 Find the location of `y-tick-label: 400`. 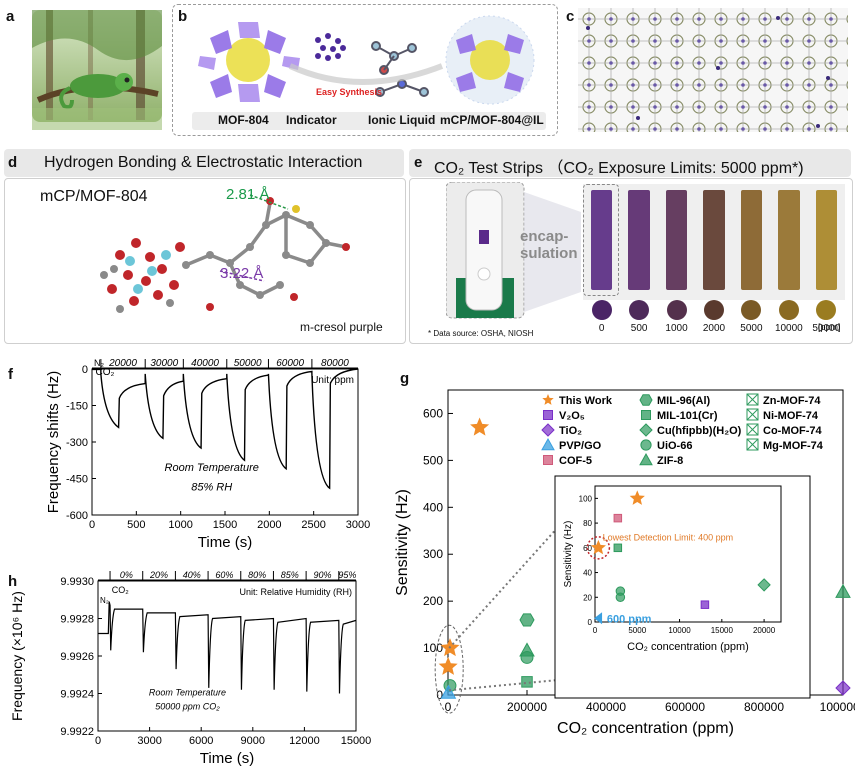

y-tick-label: 400 is located at coordinates (433, 507).